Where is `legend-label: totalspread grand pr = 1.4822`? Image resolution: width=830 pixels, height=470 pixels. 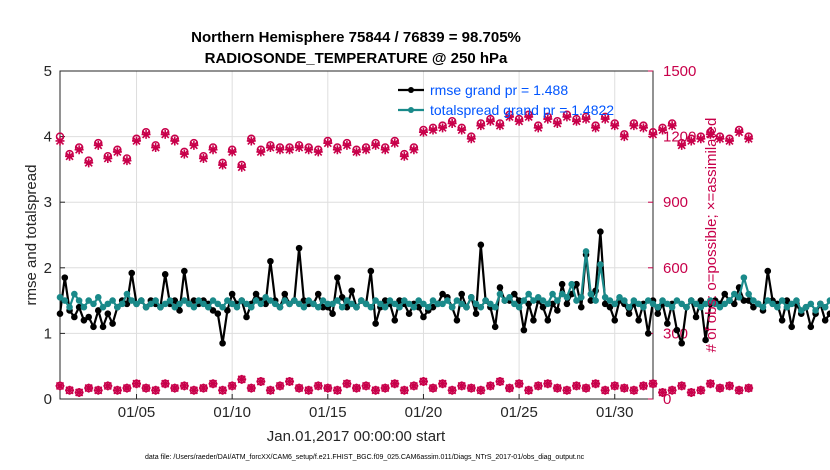 legend-label: totalspread grand pr = 1.4822 is located at coordinates (522, 110).